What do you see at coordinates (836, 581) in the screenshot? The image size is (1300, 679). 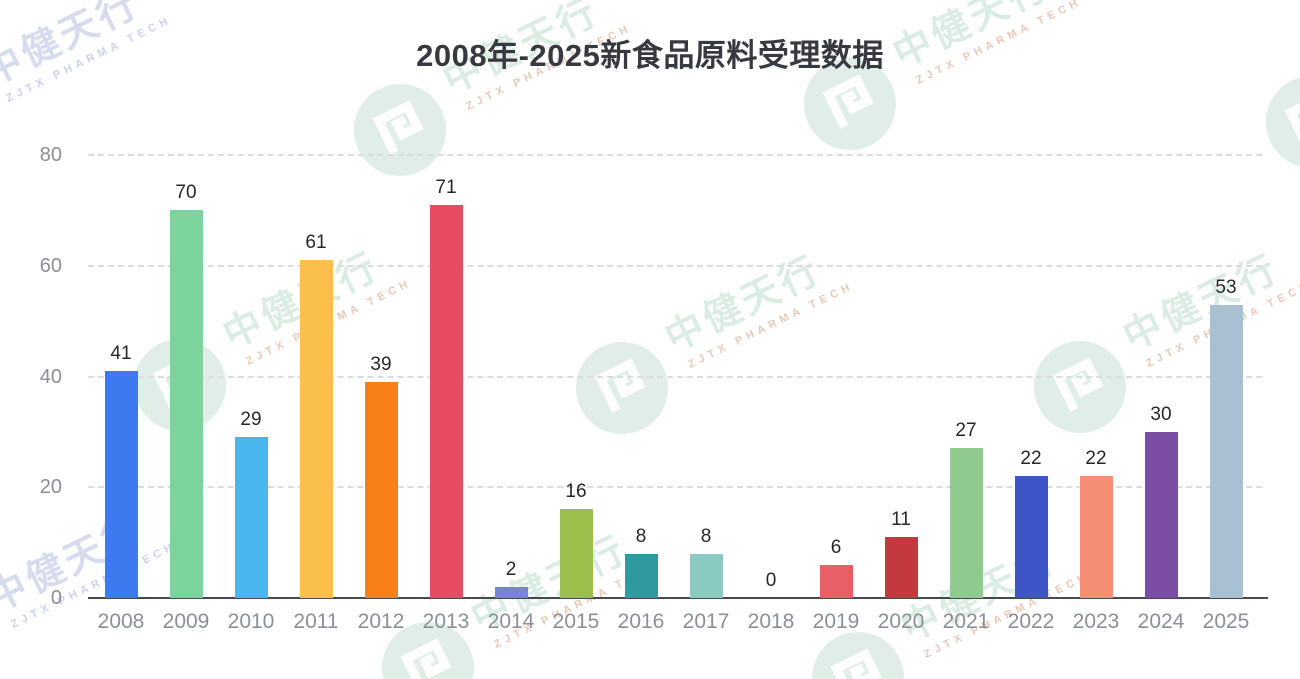 I see `bar-2019` at bounding box center [836, 581].